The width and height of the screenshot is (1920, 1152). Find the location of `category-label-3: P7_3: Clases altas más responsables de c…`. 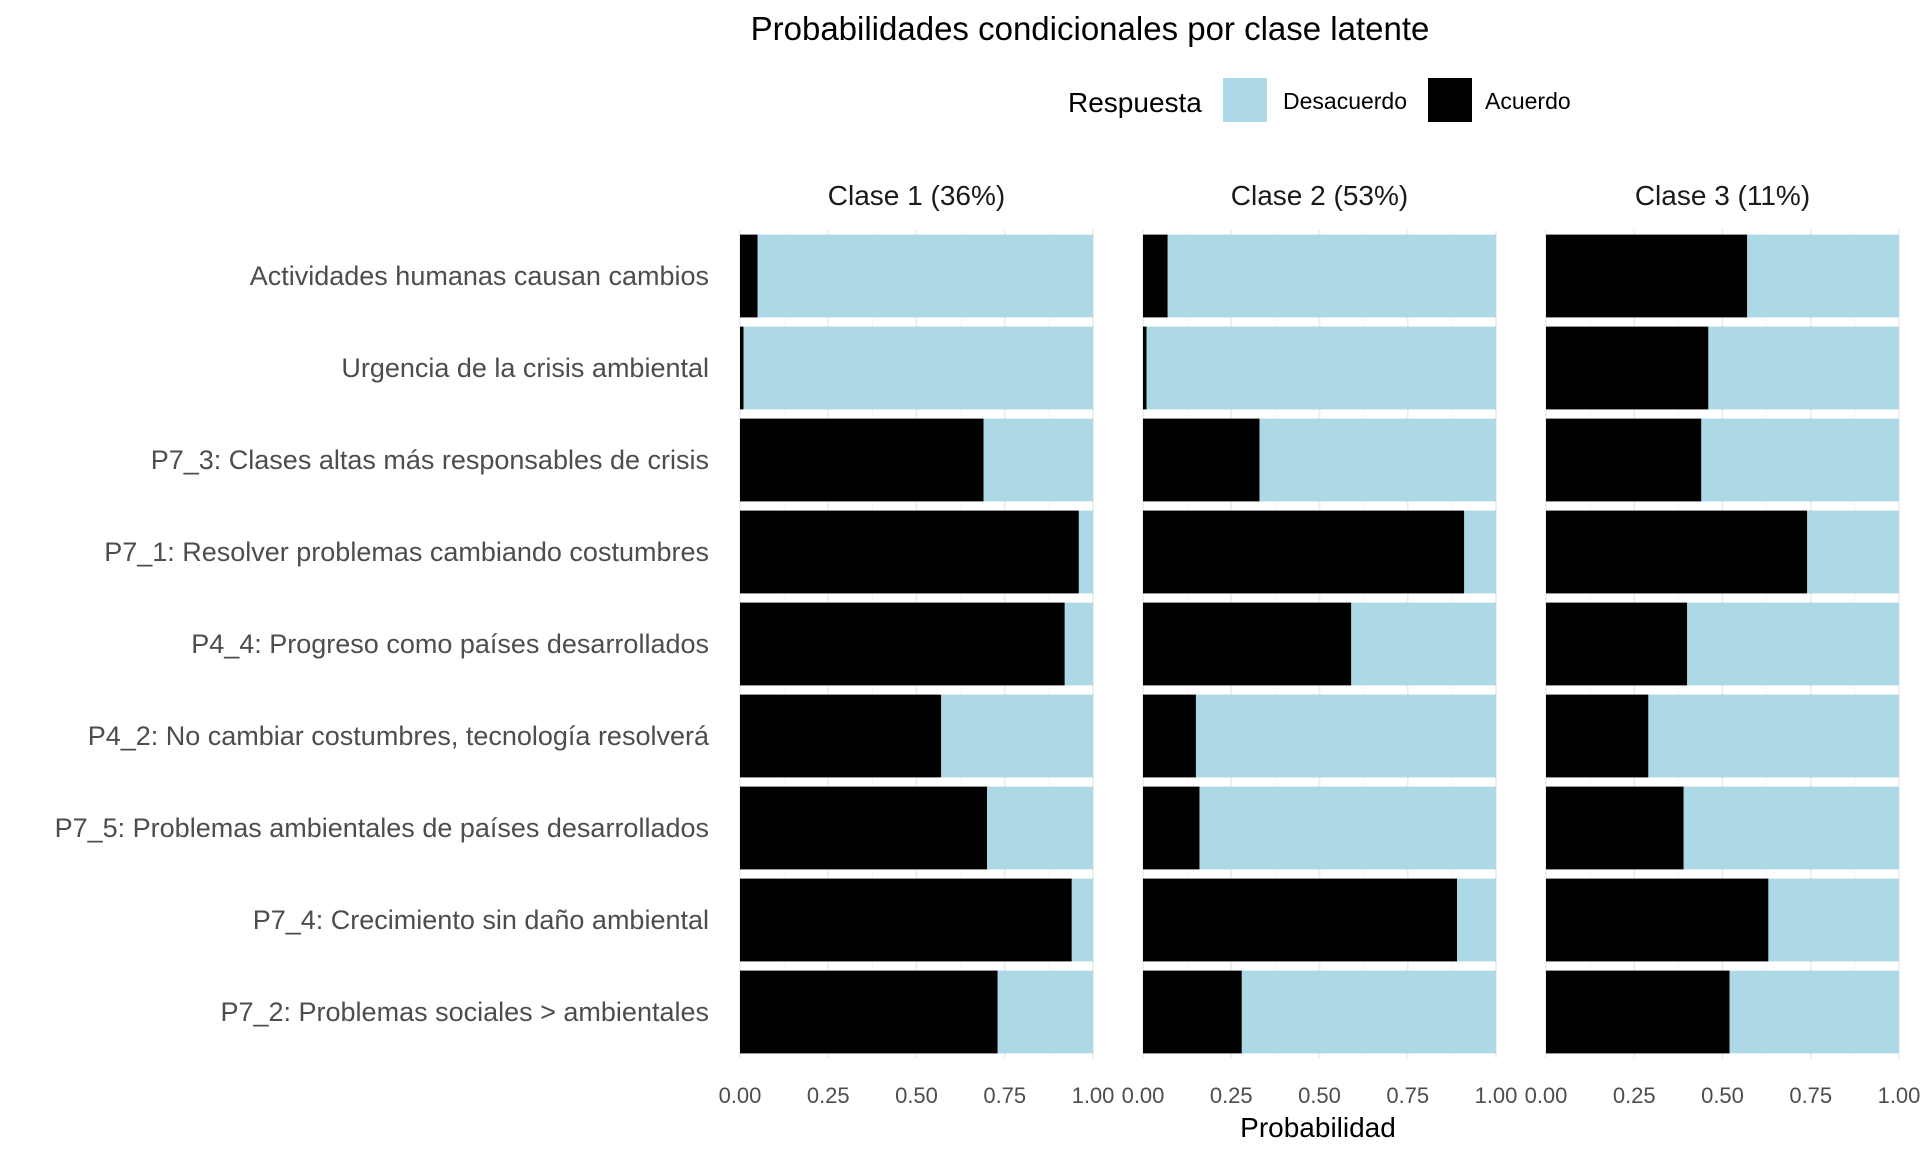

category-label-3: P7_3: Clases altas más responsables de c… is located at coordinates (430, 460).